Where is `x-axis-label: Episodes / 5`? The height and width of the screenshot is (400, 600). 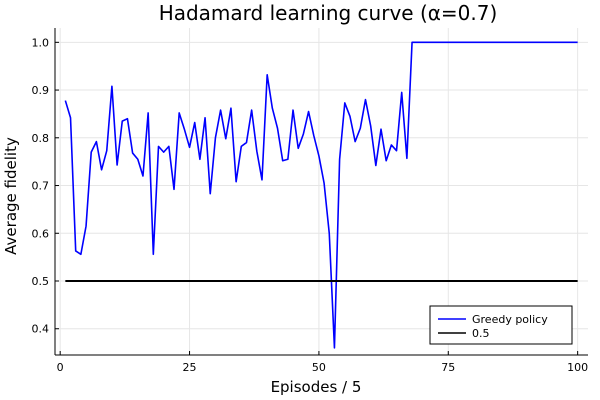 x-axis-label: Episodes / 5 is located at coordinates (316, 387).